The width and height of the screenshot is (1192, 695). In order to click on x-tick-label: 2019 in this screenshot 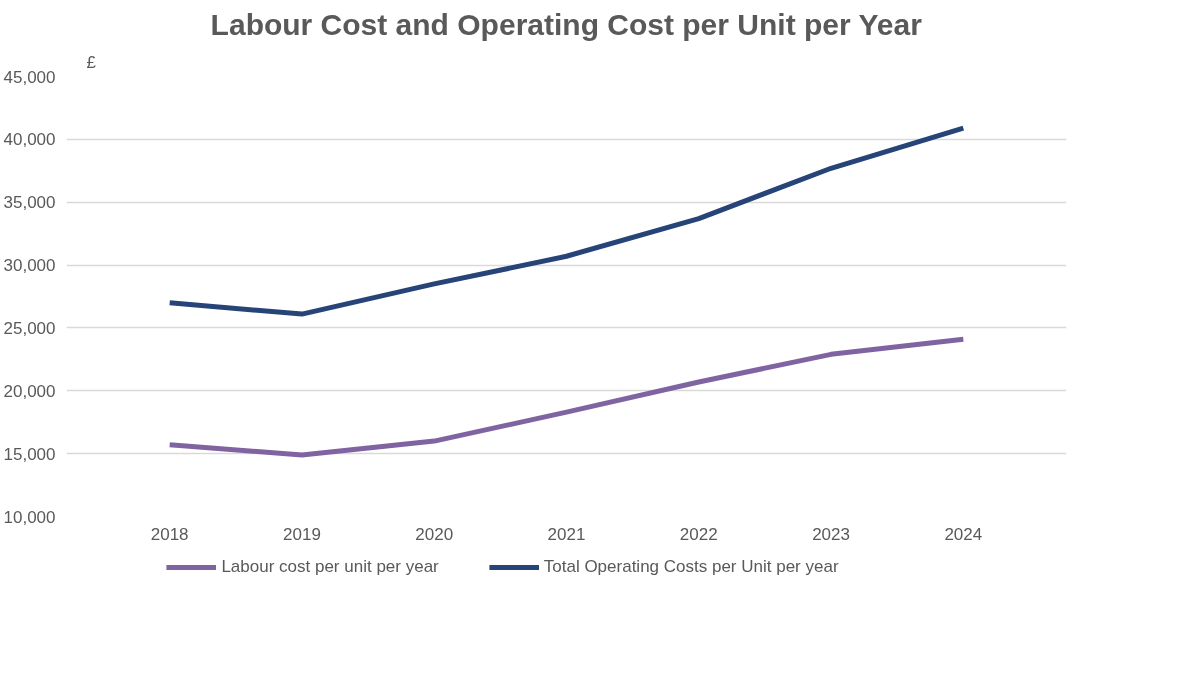, I will do `click(302, 534)`.